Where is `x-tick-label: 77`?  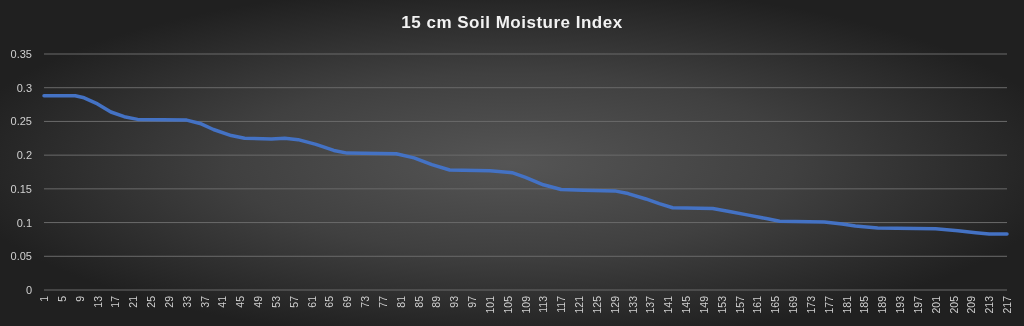
x-tick-label: 77 is located at coordinates (382, 301).